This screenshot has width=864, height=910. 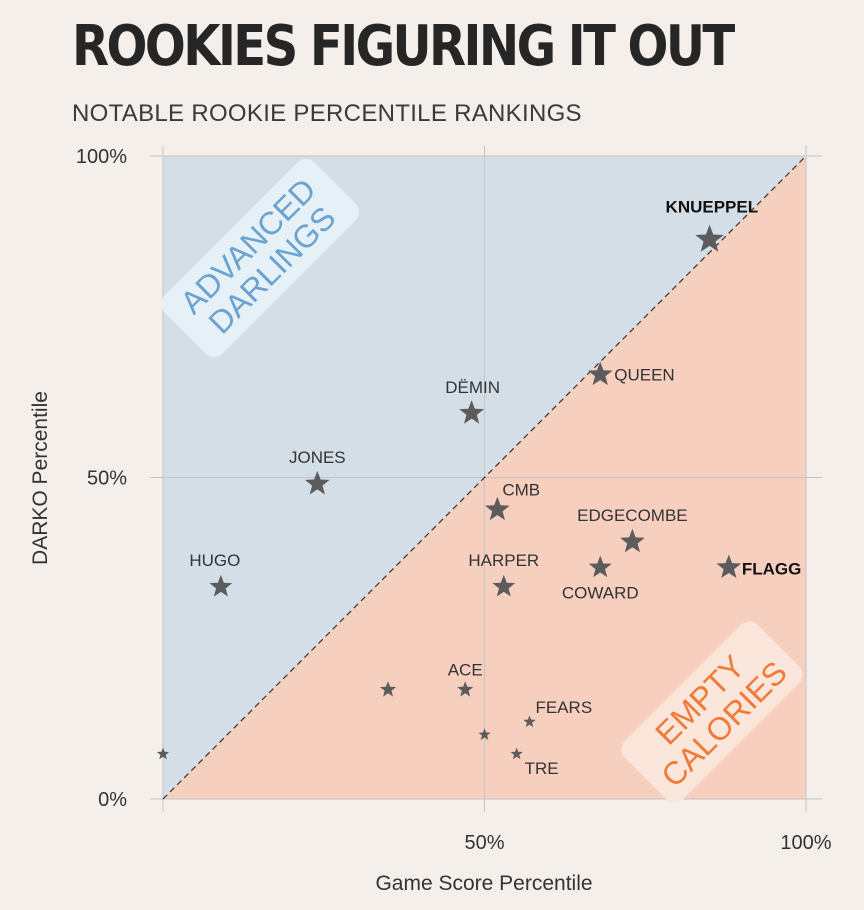 I want to click on point-label: FLAGG, so click(x=772, y=569).